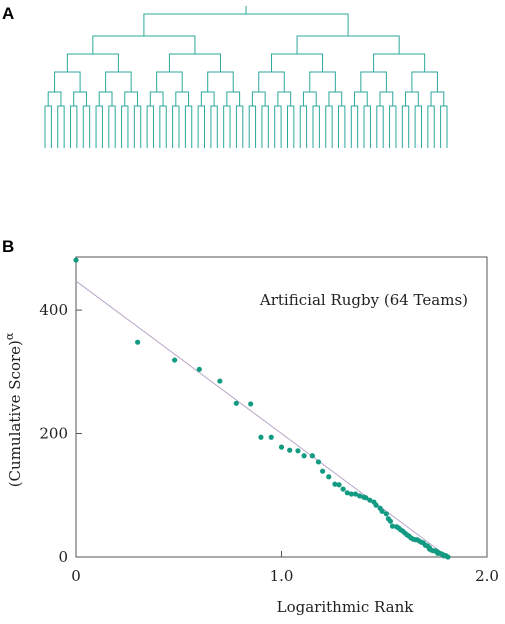  Describe the element at coordinates (76, 576) in the screenshot. I see `x-tick-label: 0` at that location.